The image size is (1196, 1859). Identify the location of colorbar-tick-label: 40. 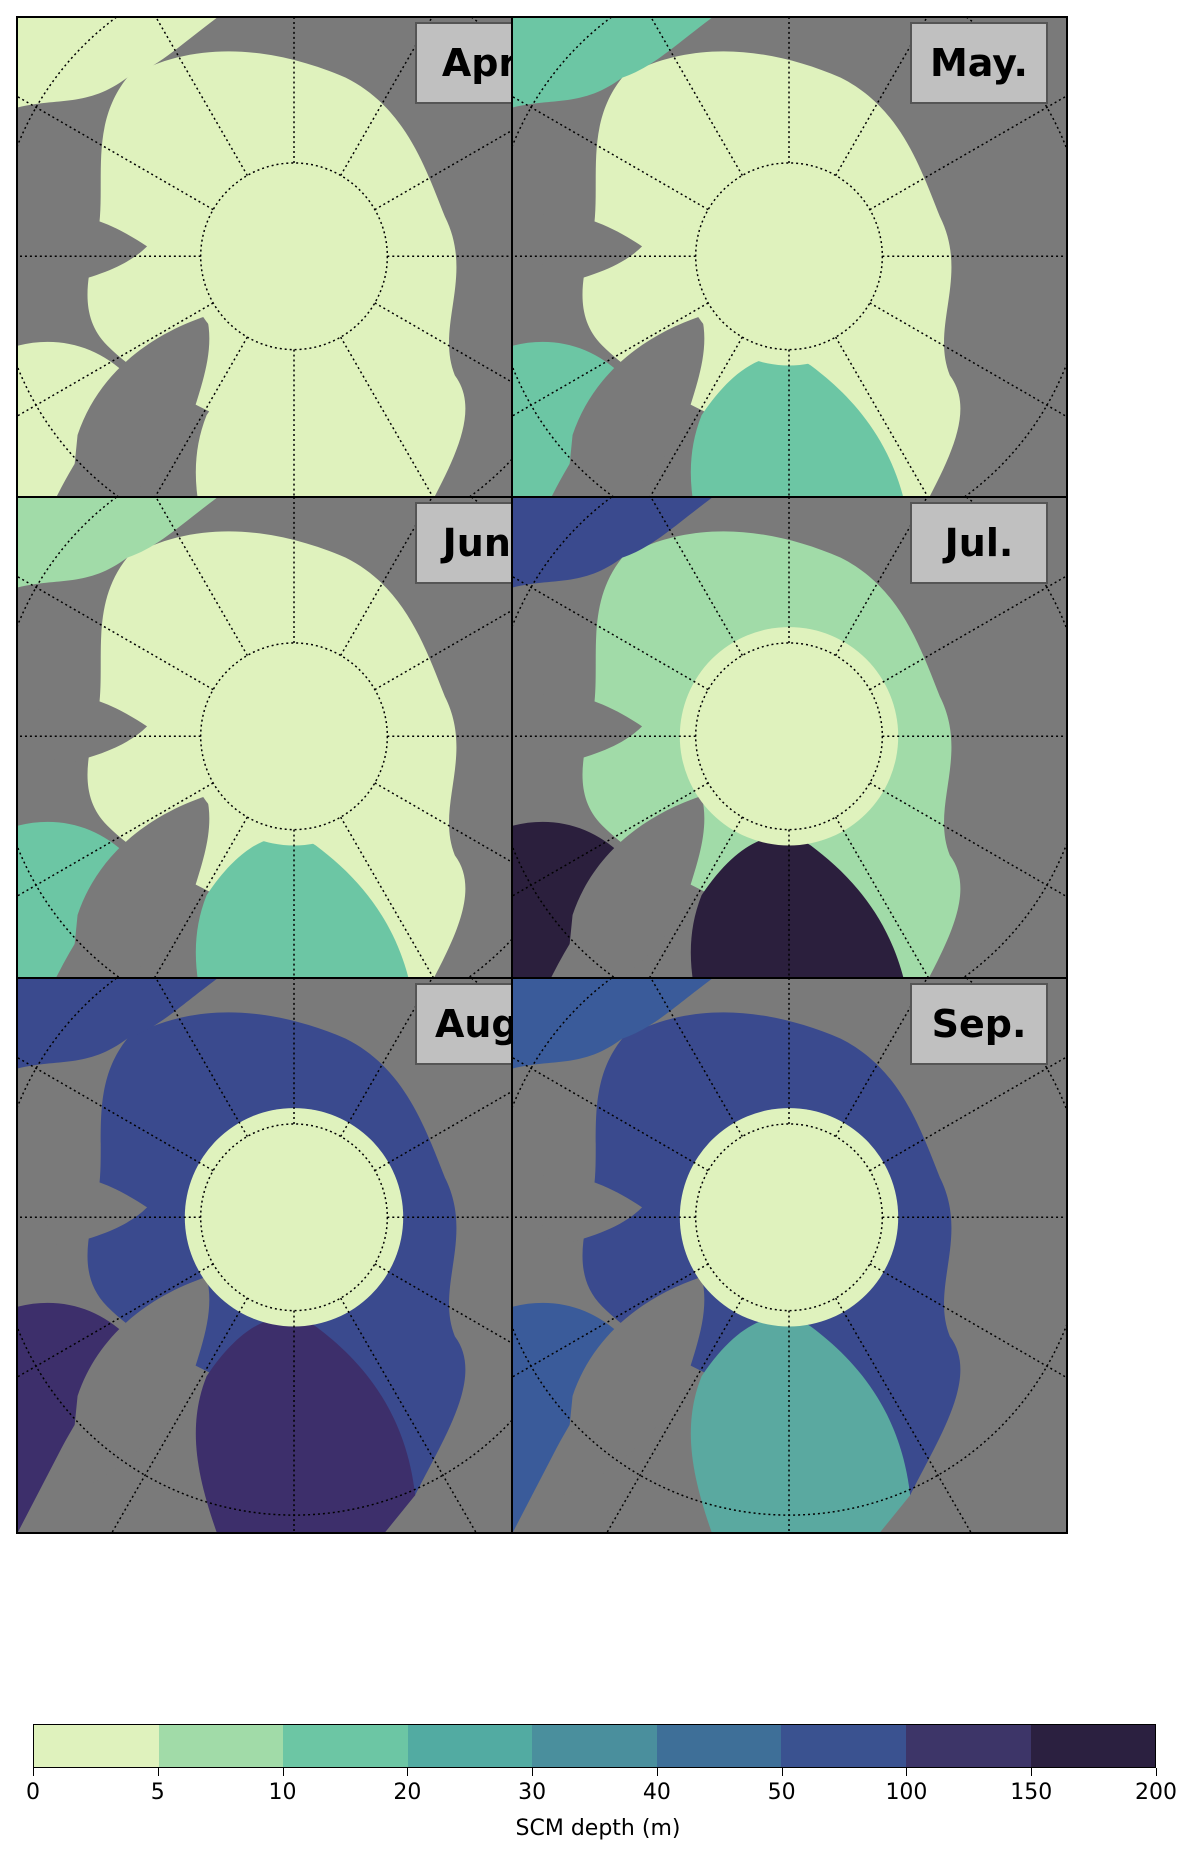
(656, 1792).